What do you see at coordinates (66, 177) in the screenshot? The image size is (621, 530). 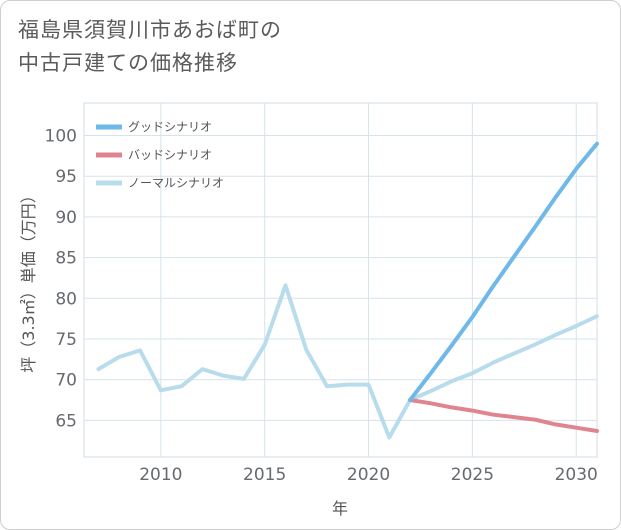 I see `y-tick-label: 95` at bounding box center [66, 177].